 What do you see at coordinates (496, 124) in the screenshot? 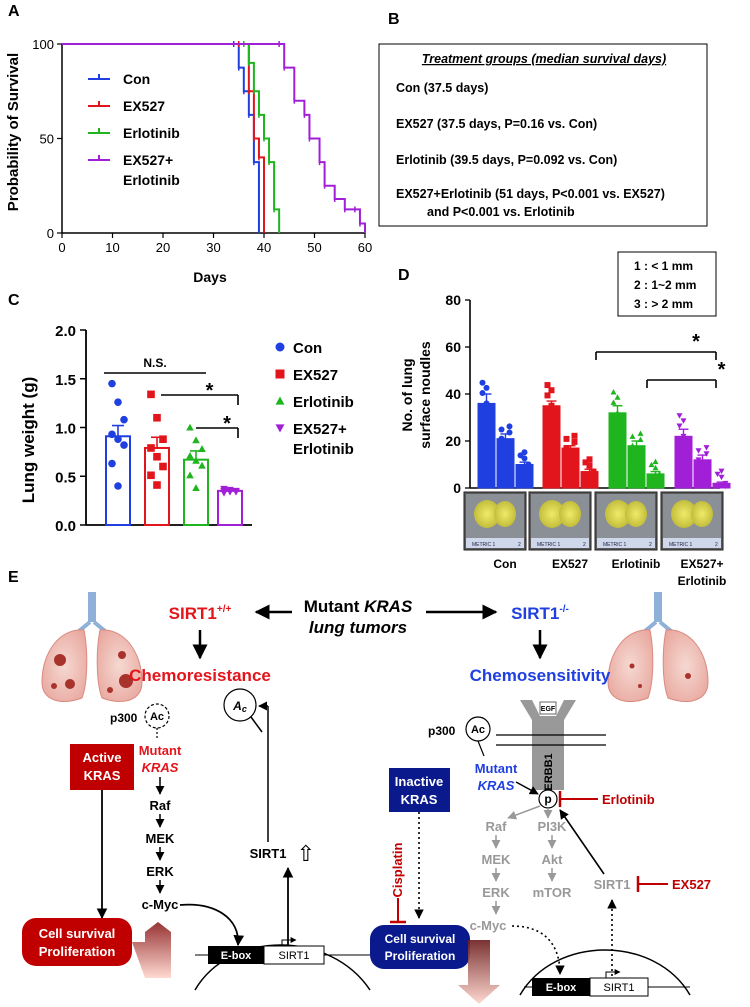
I see `treatment-line-2: EX527 (37.5 days, P=0.16 vs. Con)` at bounding box center [496, 124].